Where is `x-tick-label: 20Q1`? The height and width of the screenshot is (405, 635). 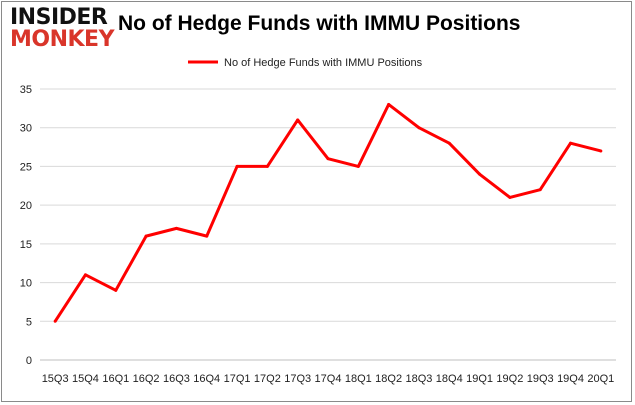
x-tick-label: 20Q1 is located at coordinates (600, 379).